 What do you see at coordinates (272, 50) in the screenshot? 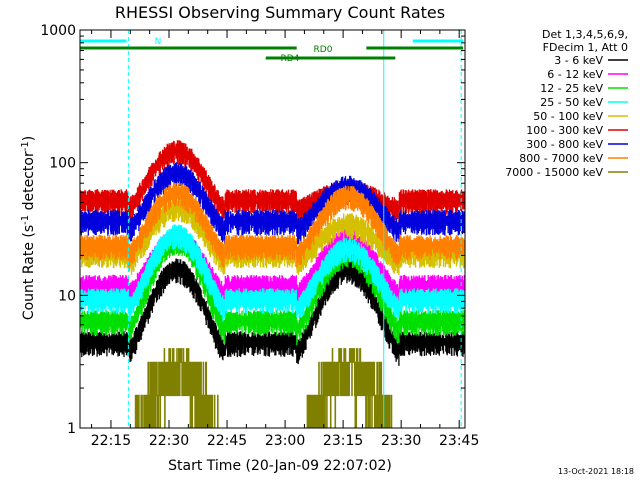
I see `flag-bars-group: N RD0 RD4` at bounding box center [272, 50].